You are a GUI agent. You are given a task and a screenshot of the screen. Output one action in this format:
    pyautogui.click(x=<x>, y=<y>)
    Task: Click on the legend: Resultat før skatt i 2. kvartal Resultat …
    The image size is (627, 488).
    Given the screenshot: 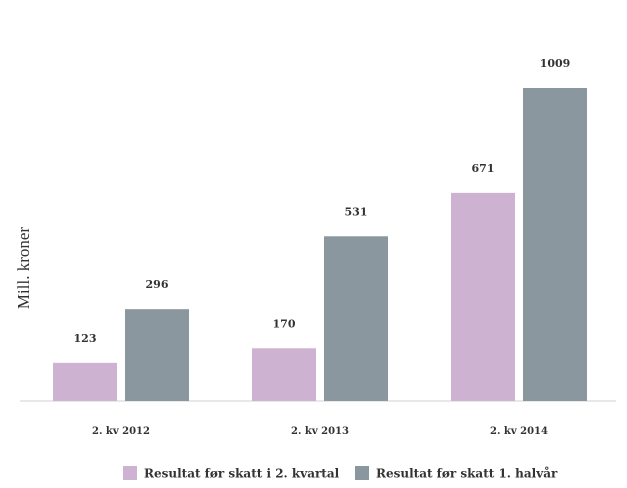 What is the action you would take?
    pyautogui.click(x=340, y=473)
    